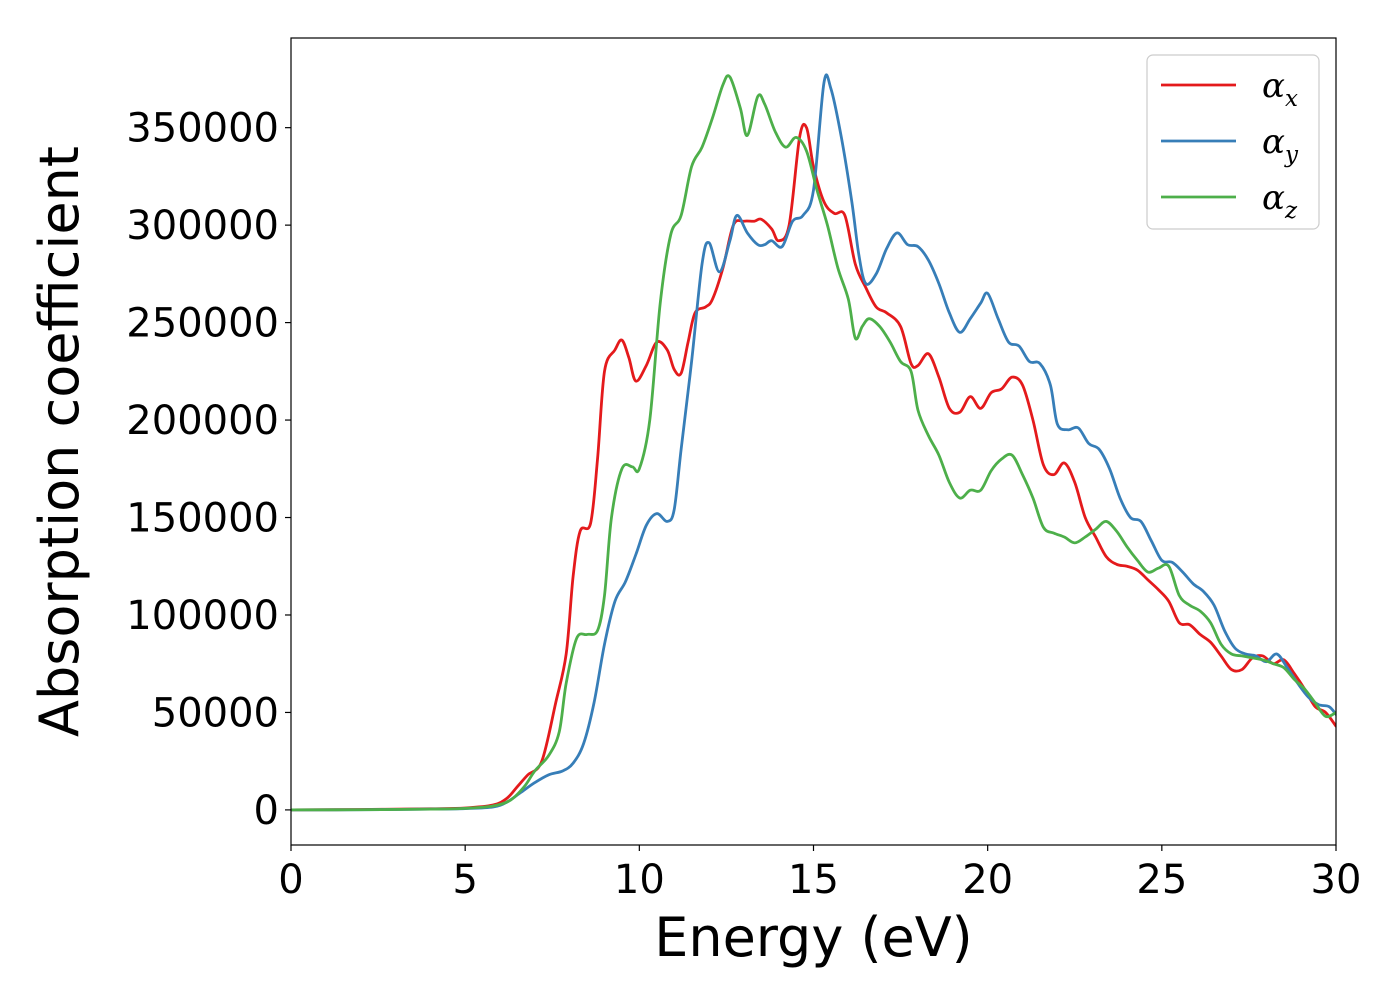  I want to click on y-tick-label: 150000, so click(202, 519).